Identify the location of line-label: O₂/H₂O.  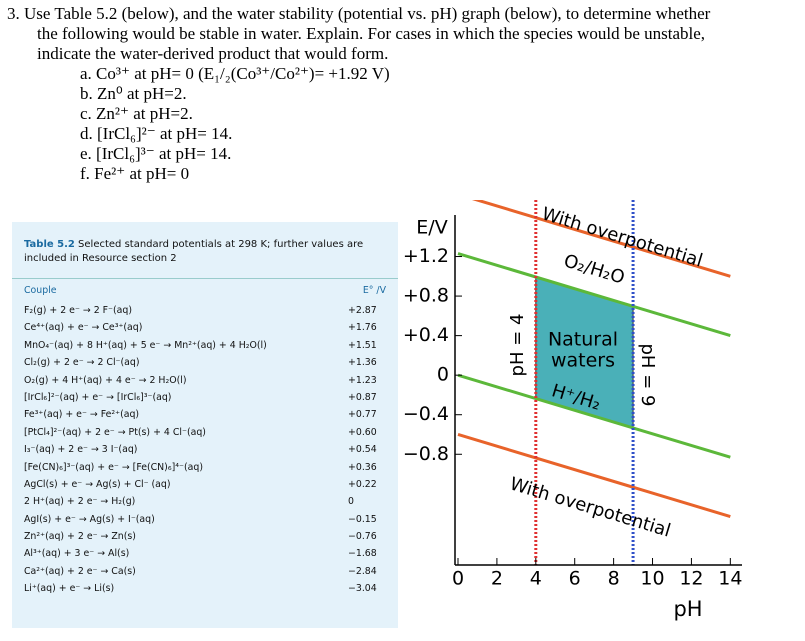
(594, 269).